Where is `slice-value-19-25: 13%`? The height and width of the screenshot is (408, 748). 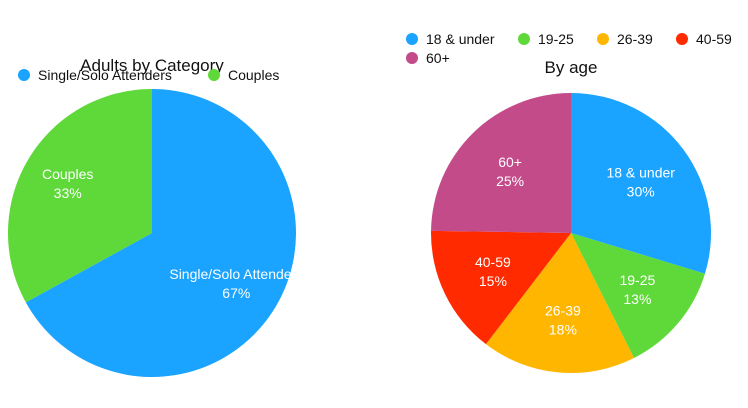 slice-value-19-25: 13% is located at coordinates (637, 299).